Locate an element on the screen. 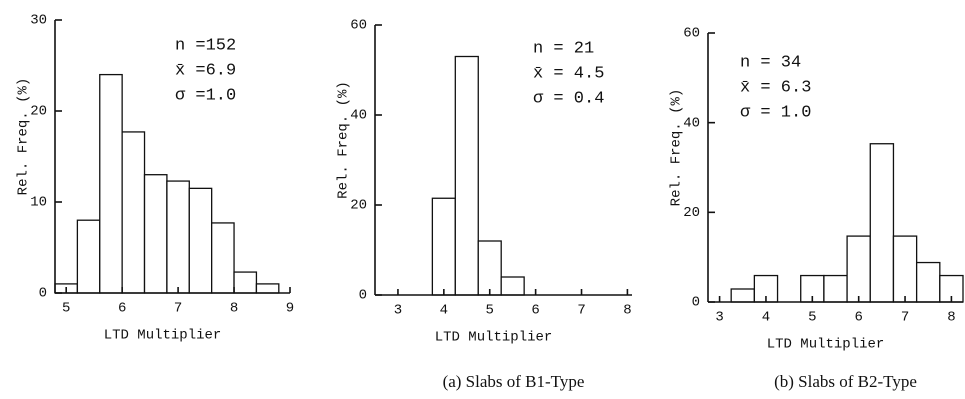 The height and width of the screenshot is (399, 965). caption: (b) Slabs of B2-Type is located at coordinates (845, 381).